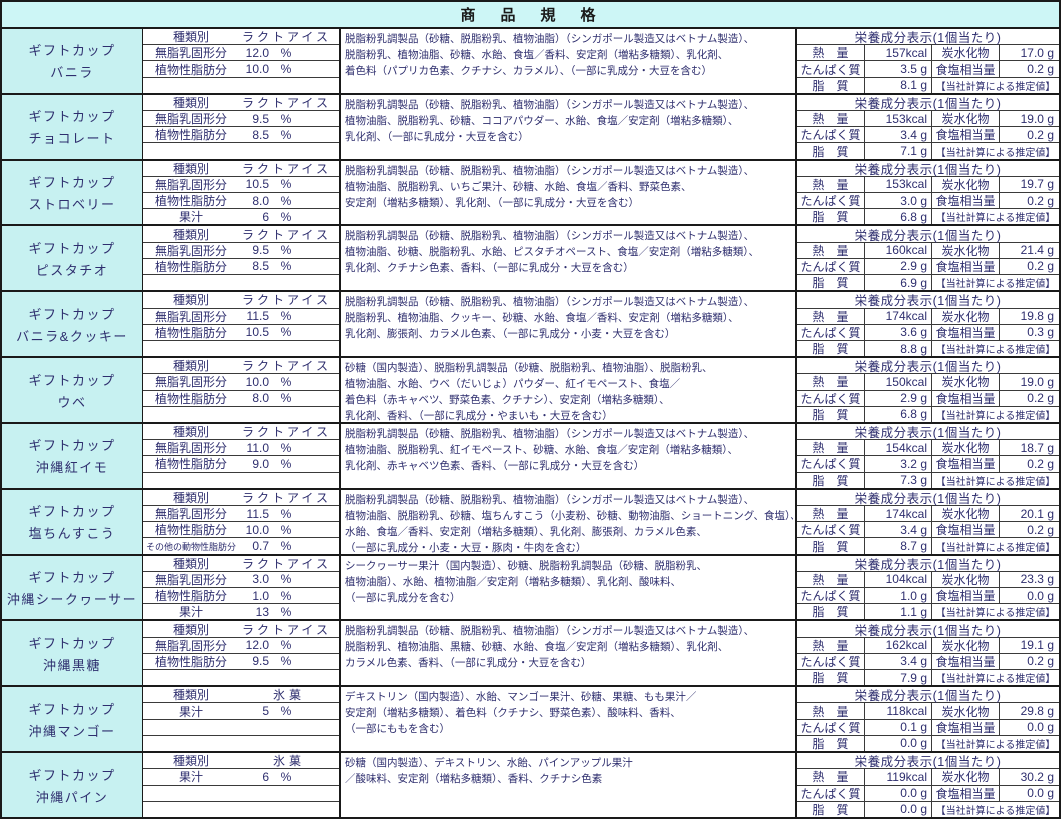 Image resolution: width=1061 pixels, height=819 pixels. I want to click on nutrition-row-protein-salt: たんぱく質 0.0 g 食塩相当量 0.0 g, so click(928, 792).